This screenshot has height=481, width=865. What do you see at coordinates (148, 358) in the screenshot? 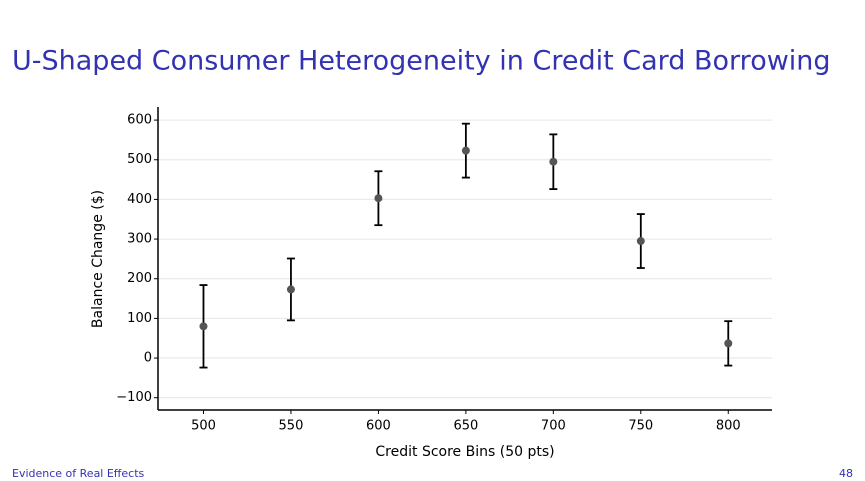
I see `y-tick-label: 0` at bounding box center [148, 358].